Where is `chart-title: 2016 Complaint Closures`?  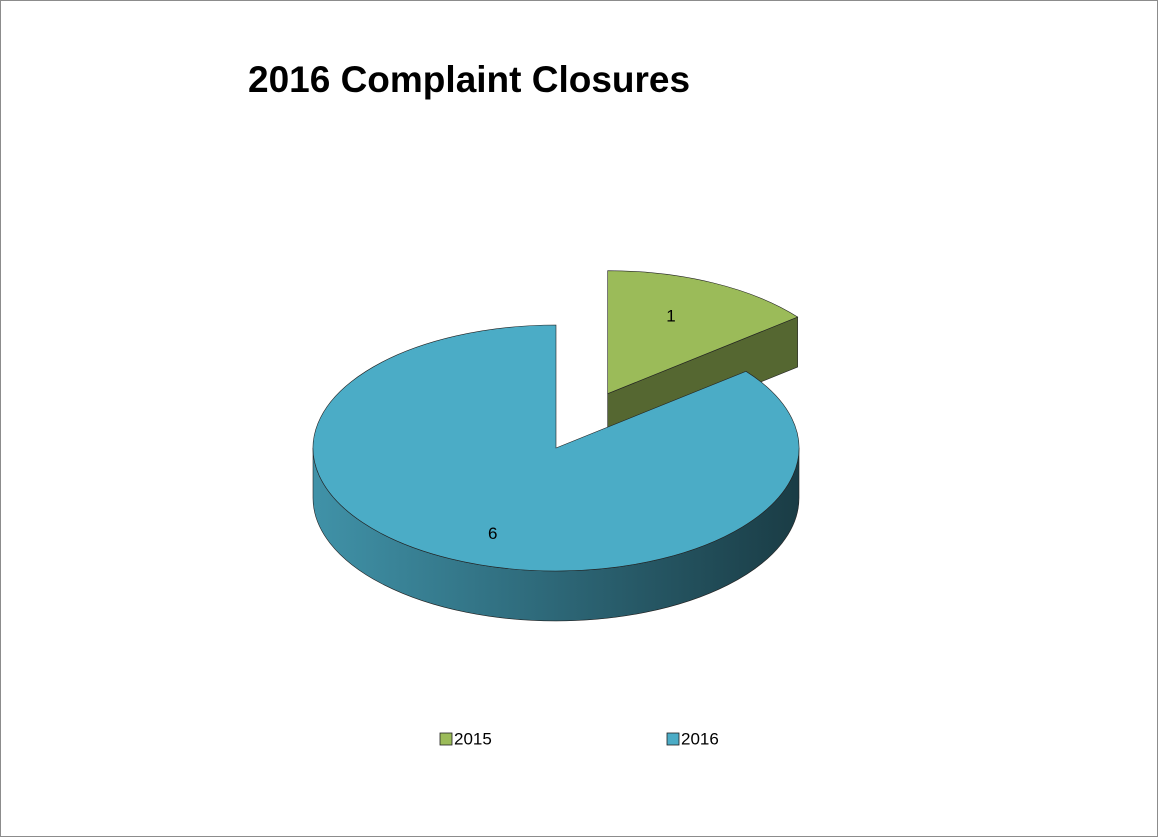
chart-title: 2016 Complaint Closures is located at coordinates (469, 79).